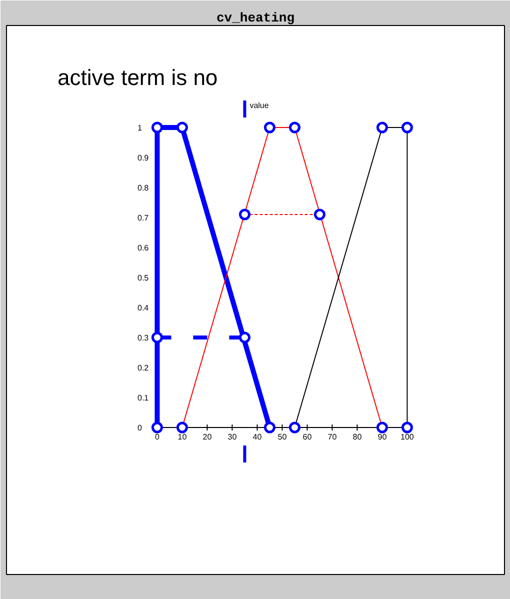 Image resolution: width=510 pixels, height=599 pixels. What do you see at coordinates (144, 368) in the screenshot?
I see `y-tick-label: 0.2` at bounding box center [144, 368].